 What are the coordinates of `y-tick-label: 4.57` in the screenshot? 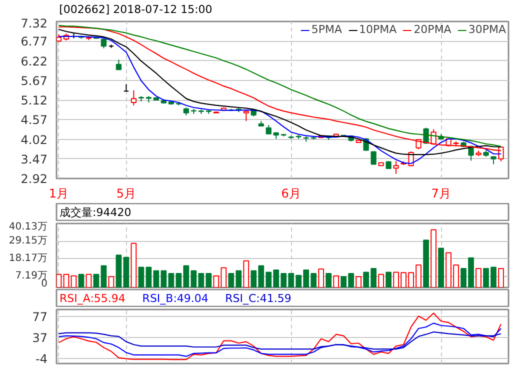 It's located at (34, 120).